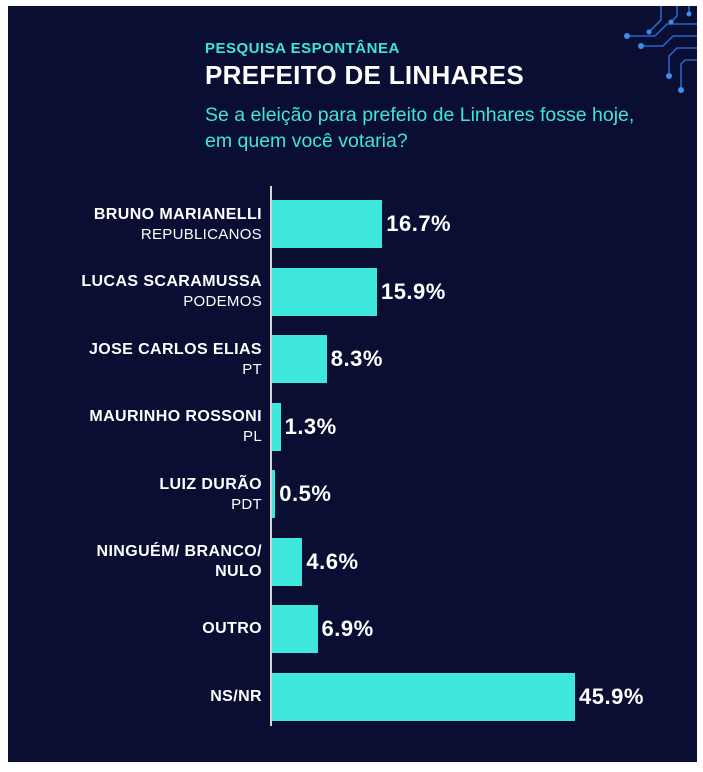  Describe the element at coordinates (177, 214) in the screenshot. I see `candidate-name: BRUNO MARIANELLI` at that location.